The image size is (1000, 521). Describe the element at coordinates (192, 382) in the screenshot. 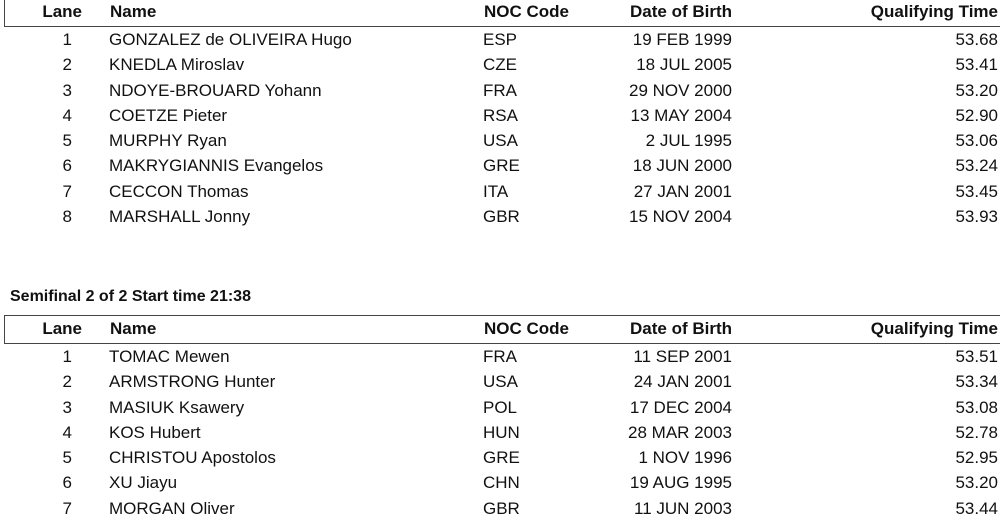

I see `cell-name: ARMSTRONG Hunter` at that location.